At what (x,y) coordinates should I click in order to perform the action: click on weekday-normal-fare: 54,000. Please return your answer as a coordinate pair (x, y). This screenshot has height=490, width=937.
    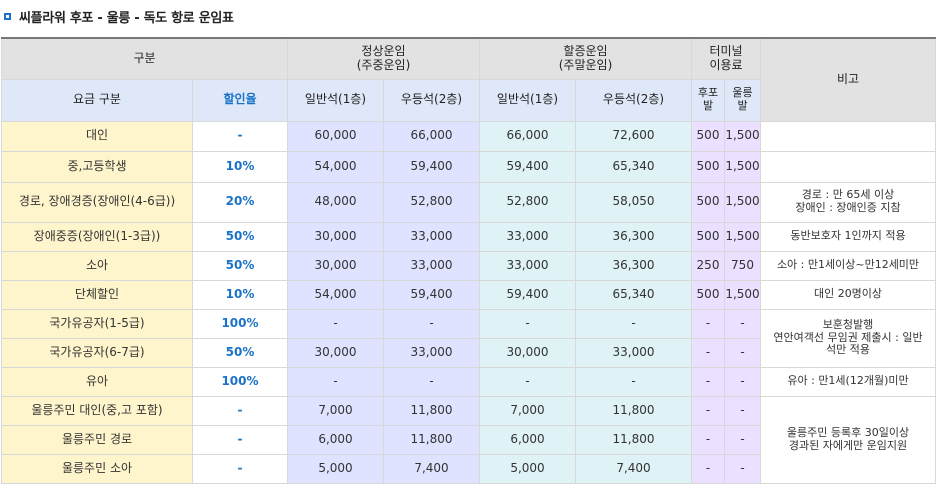
    Looking at the image, I should click on (335, 166).